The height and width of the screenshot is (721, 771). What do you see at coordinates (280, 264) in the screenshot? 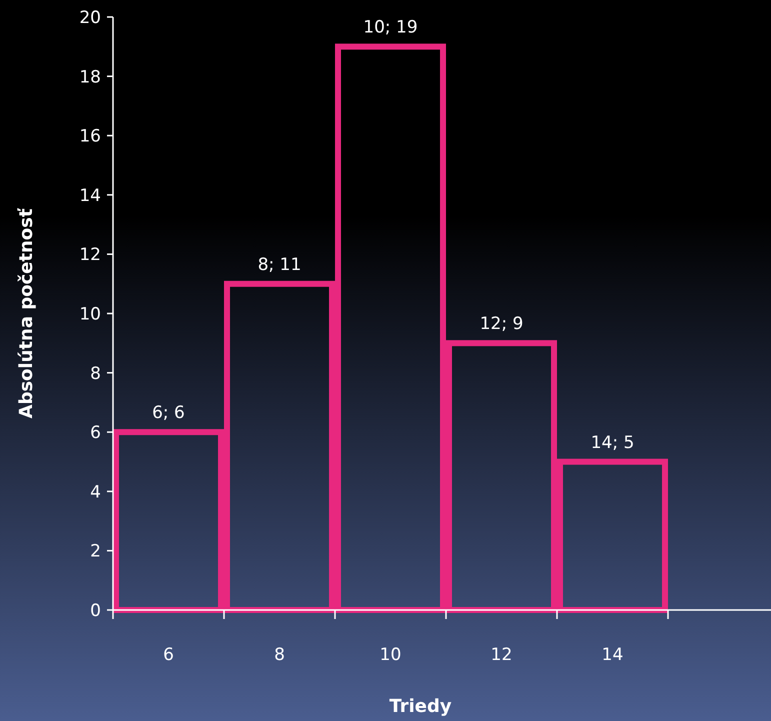
I see `data-label: 8; 11` at bounding box center [280, 264].